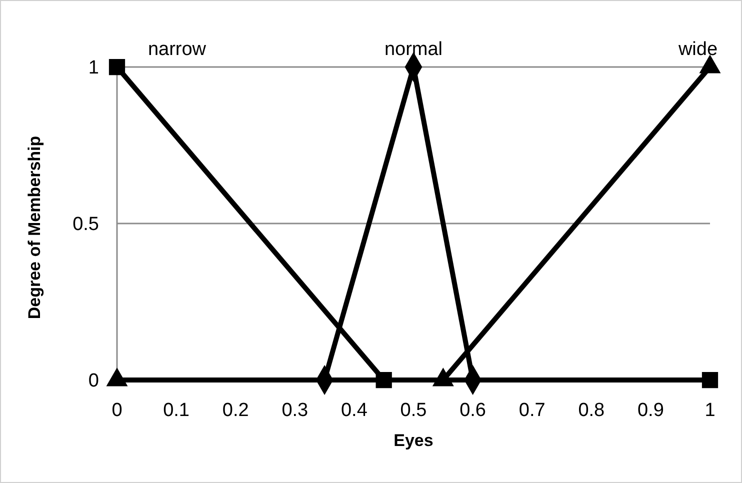 This screenshot has height=483, width=742. I want to click on y-tick-label: 0.5, so click(85, 225).